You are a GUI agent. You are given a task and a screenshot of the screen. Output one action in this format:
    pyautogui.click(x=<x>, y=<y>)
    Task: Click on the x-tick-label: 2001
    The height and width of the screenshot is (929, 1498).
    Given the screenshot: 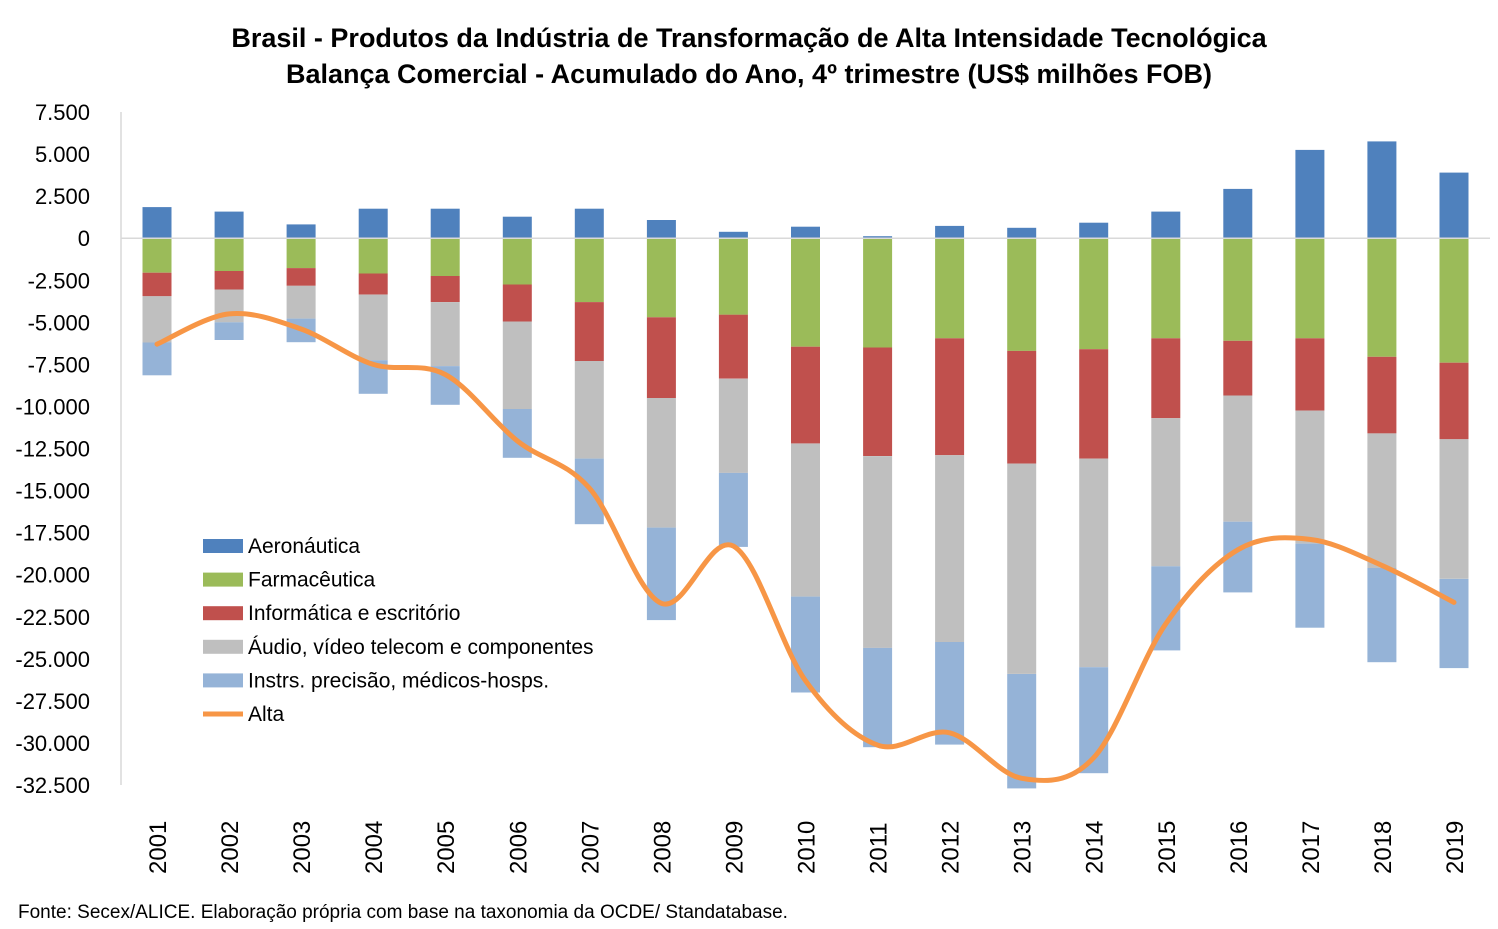 What is the action you would take?
    pyautogui.click(x=158, y=847)
    